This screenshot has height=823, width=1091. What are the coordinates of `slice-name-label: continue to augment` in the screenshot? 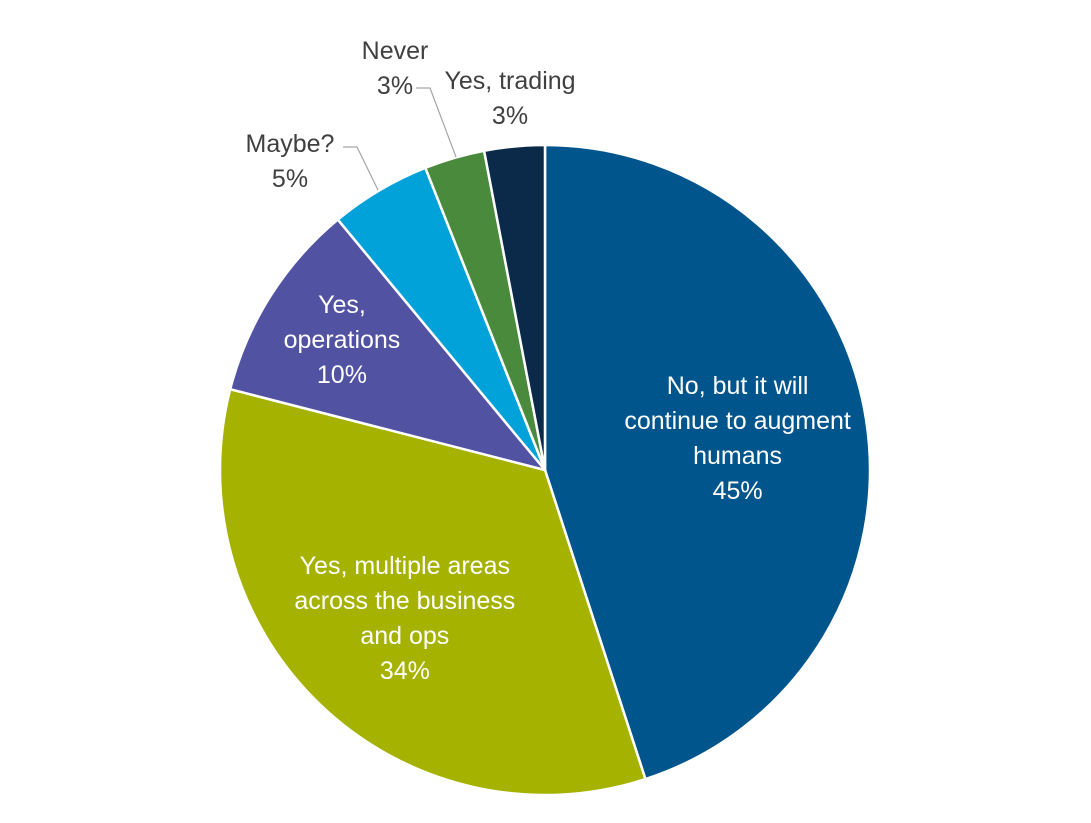 It's located at (737, 421).